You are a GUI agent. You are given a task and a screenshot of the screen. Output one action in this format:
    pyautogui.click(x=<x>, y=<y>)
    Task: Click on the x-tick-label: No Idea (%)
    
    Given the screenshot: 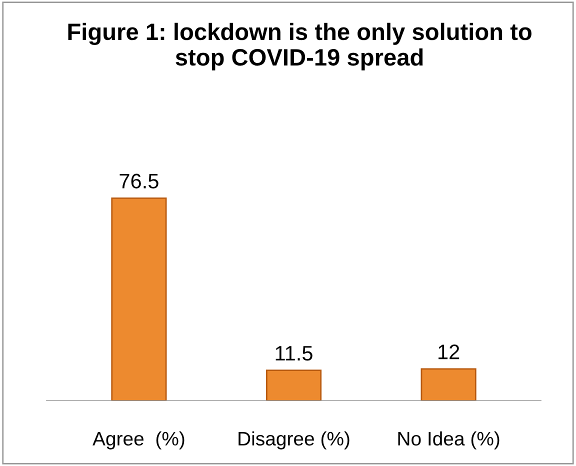 What is the action you would take?
    pyautogui.click(x=449, y=440)
    